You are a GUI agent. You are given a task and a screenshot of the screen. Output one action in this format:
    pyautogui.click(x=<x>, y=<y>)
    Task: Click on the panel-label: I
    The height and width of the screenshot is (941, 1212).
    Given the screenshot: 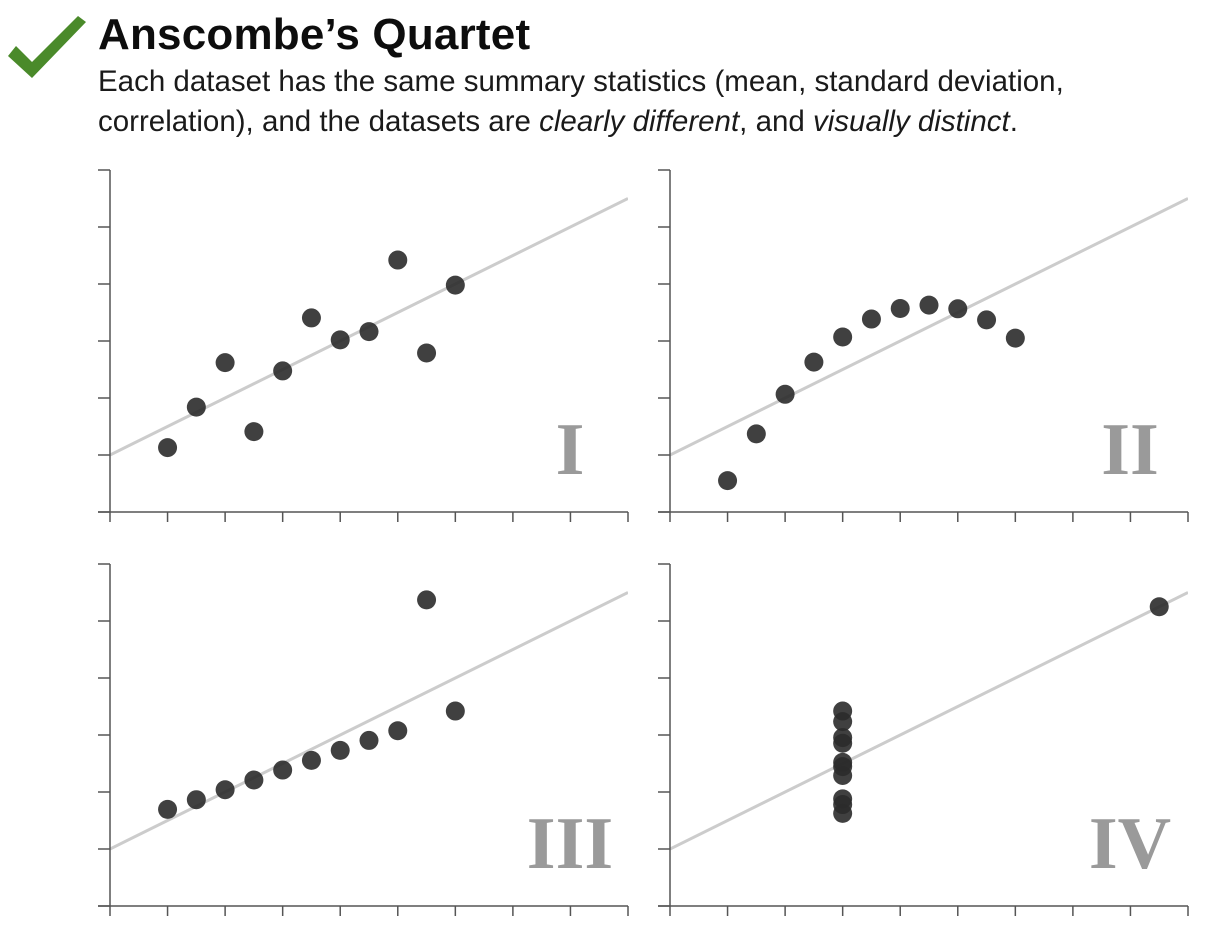 What is the action you would take?
    pyautogui.click(x=570, y=450)
    